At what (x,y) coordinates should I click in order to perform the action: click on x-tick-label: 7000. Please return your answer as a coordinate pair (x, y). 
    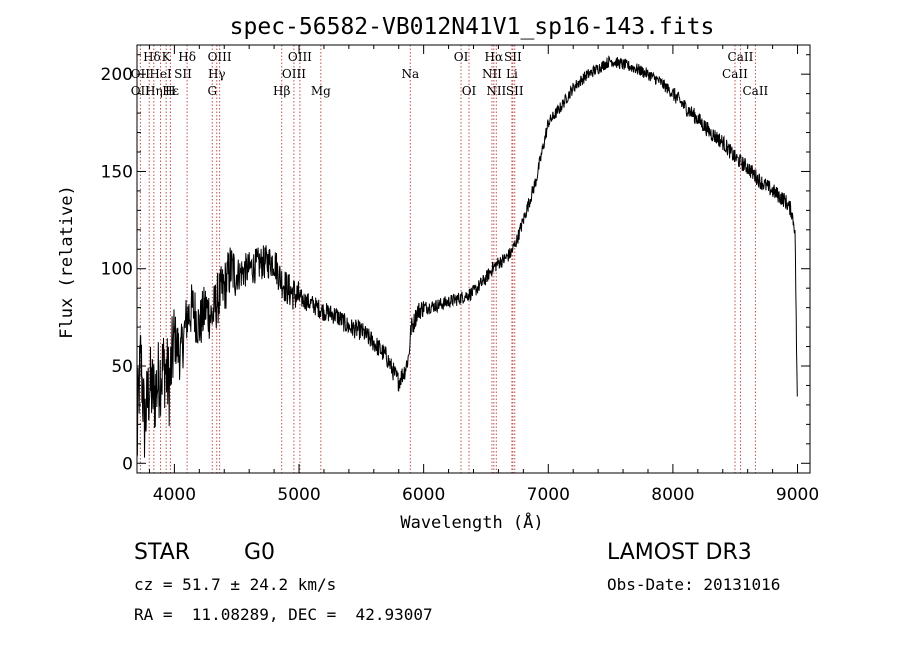
    Looking at the image, I should click on (548, 495).